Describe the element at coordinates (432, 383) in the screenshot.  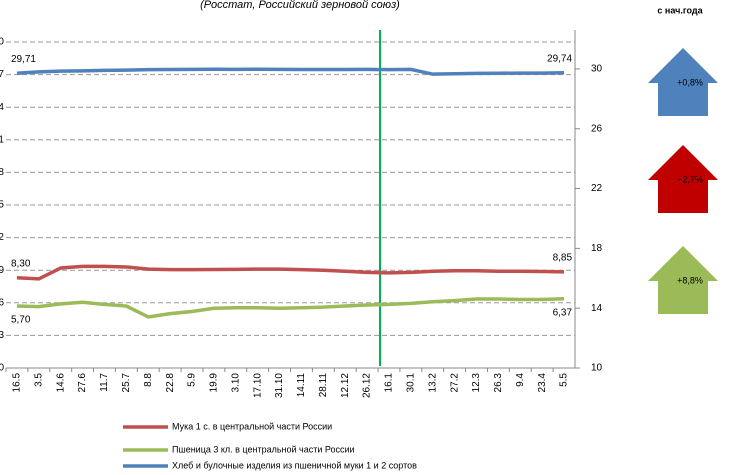
I see `x-tick-label: 13.2` at that location.